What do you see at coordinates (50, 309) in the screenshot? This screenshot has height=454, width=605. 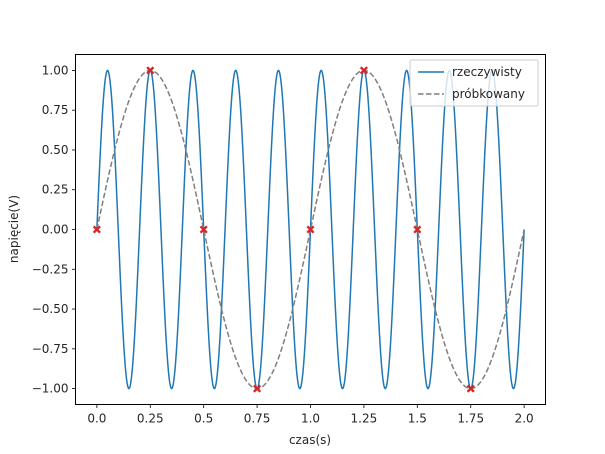 I see `y-tick-label: −0.50` at bounding box center [50, 309].